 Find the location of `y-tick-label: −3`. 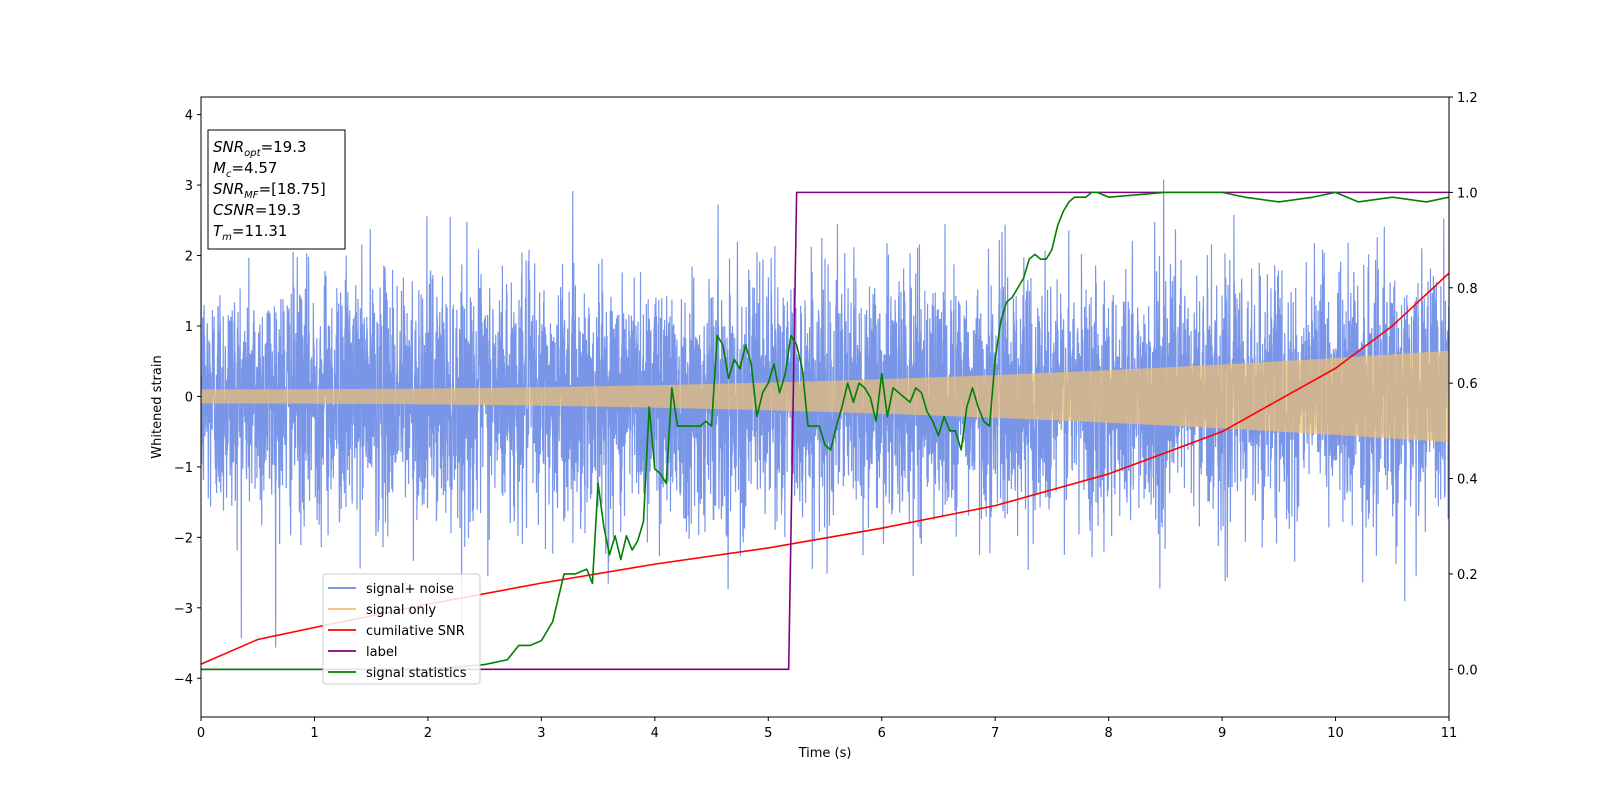

y-tick-label: −3 is located at coordinates (183, 609).